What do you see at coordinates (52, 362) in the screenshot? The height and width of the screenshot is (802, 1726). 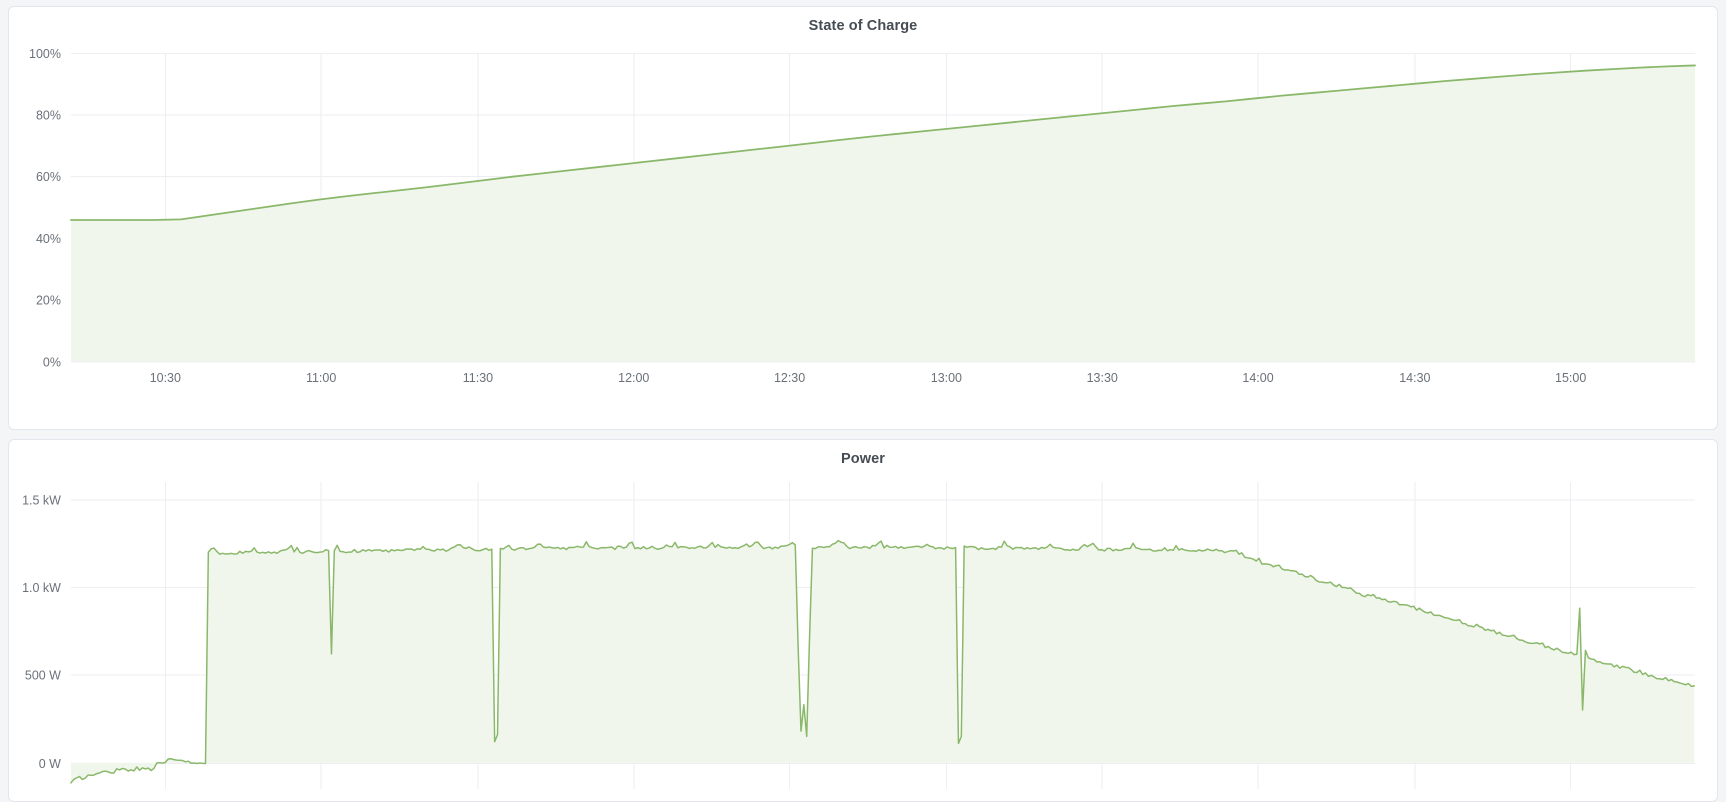 I see `svg-text: 0%` at bounding box center [52, 362].